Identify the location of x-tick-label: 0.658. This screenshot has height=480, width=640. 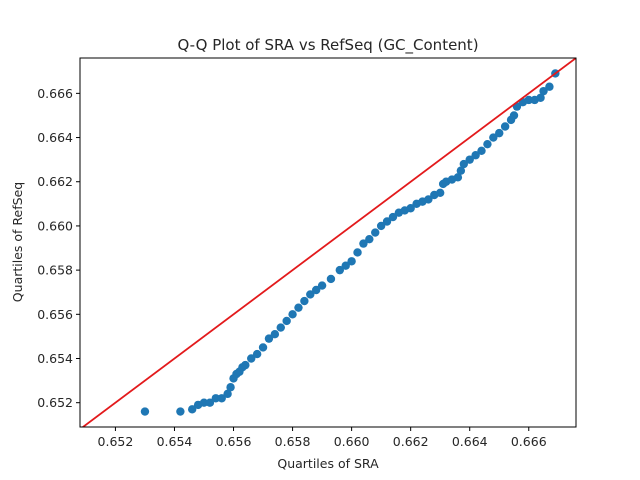
(293, 441).